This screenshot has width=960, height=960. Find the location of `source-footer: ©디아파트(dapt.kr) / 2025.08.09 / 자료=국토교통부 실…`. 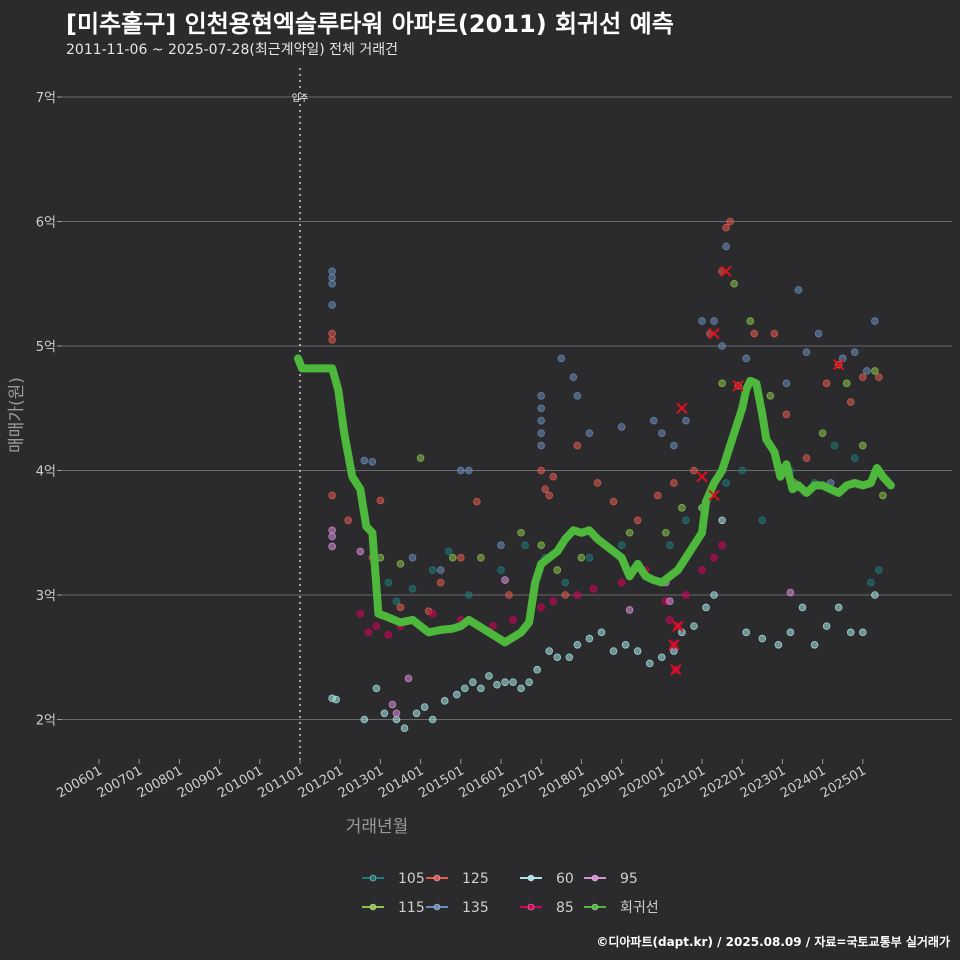

source-footer: ©디아파트(dapt.kr) / 2025.08.09 / 자료=국토교통부 실… is located at coordinates (773, 942).